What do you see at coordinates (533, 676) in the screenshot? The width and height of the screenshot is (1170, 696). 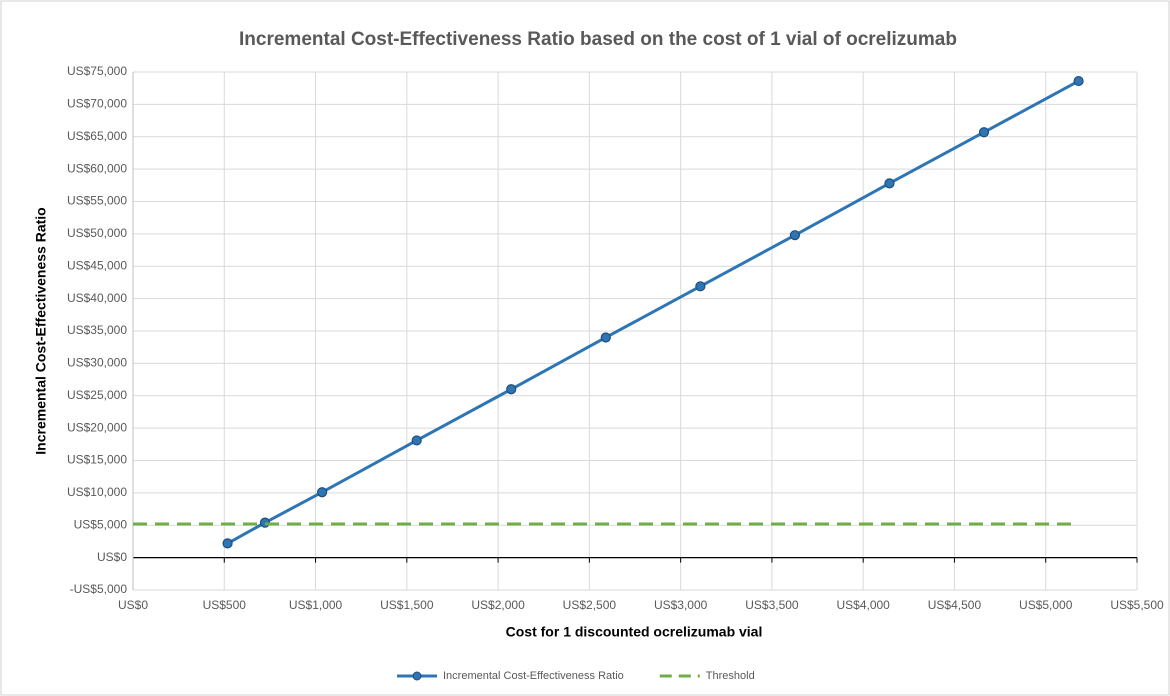 I see `legend-label: Incremental Cost-Effectiveness Ratio` at bounding box center [533, 676].